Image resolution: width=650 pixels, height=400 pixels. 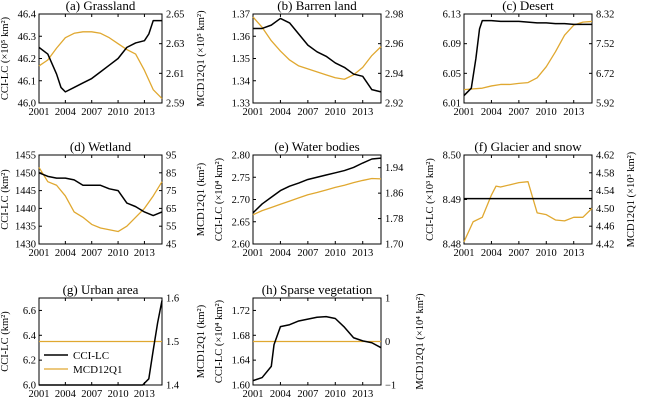 I want to click on legend-label-cci-lc: CCI-LC, so click(x=91, y=356).